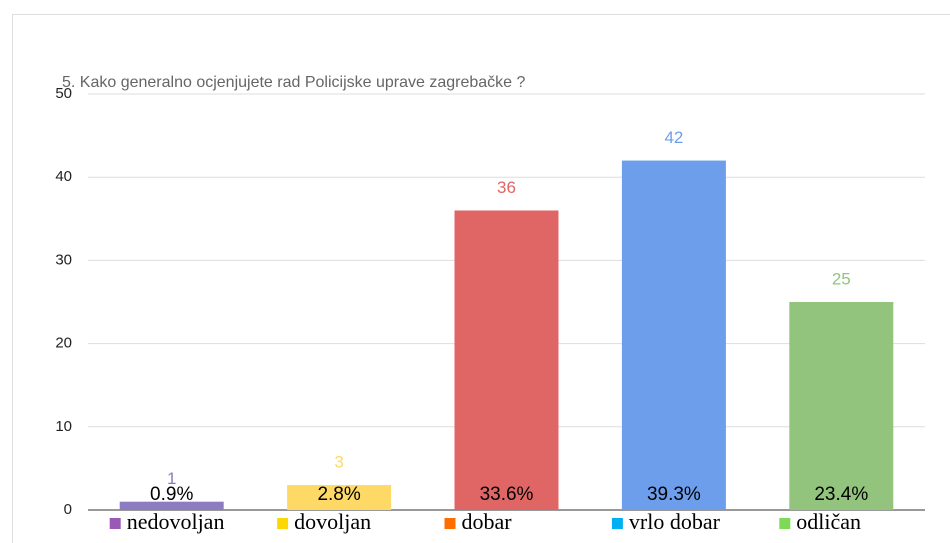 This screenshot has width=950, height=543. Describe the element at coordinates (338, 462) in the screenshot. I see `data-label: 3` at that location.